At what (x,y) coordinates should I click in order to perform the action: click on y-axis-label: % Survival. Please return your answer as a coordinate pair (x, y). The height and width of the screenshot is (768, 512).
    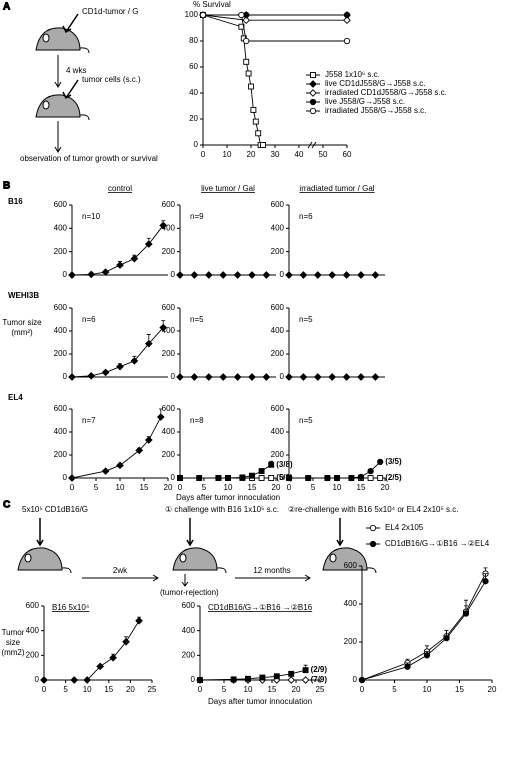
    Looking at the image, I should click on (212, 4).